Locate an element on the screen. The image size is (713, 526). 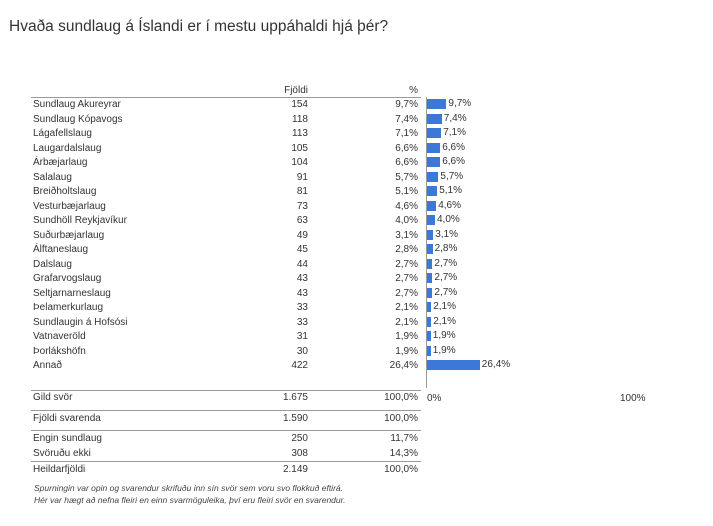
row-percent: 5,1% is located at coordinates (406, 191).